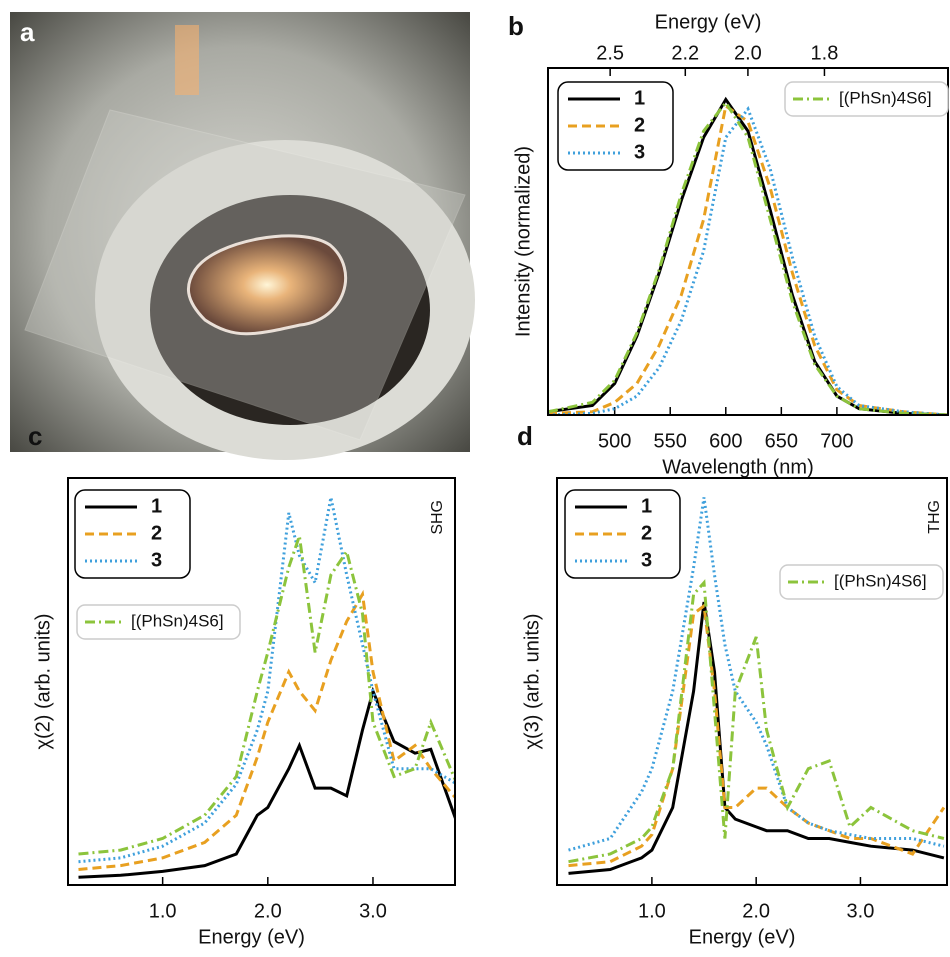 Image resolution: width=950 pixels, height=957 pixels. I want to click on x-tick-label: 600, so click(725, 441).